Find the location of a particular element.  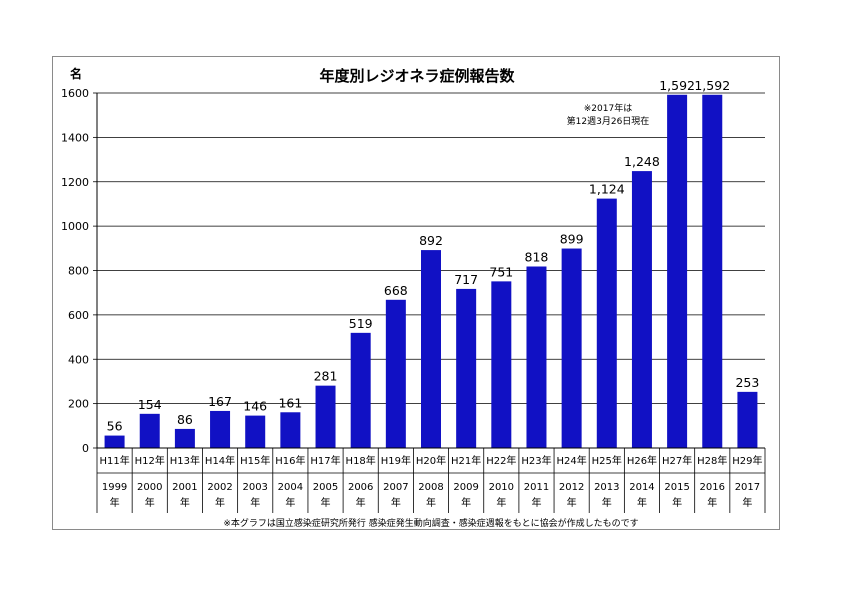

y-tick-label: 1600 is located at coordinates (75, 93).